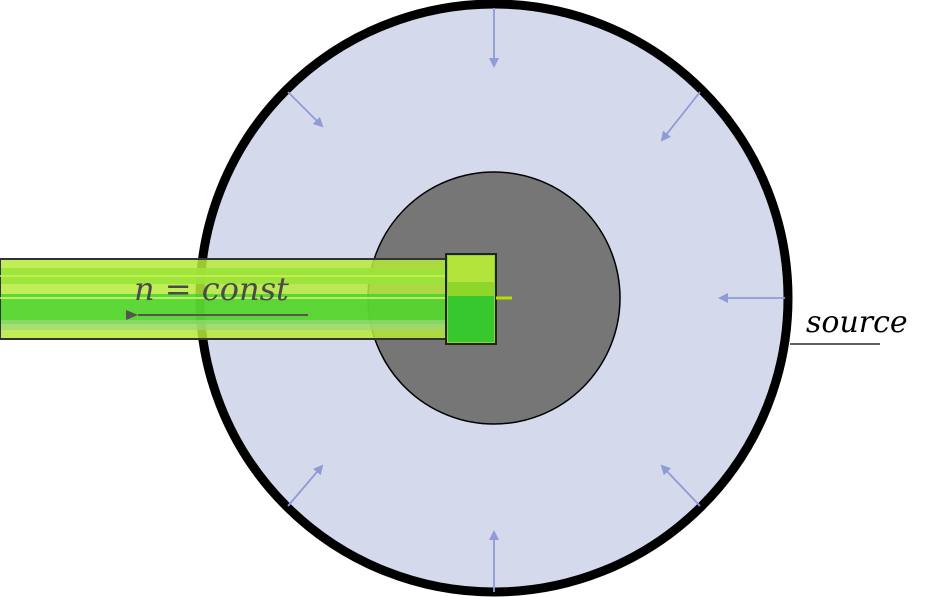 Image resolution: width=937 pixels, height=597 pixels. I want to click on beam-equation-label: n = const, so click(211, 289).